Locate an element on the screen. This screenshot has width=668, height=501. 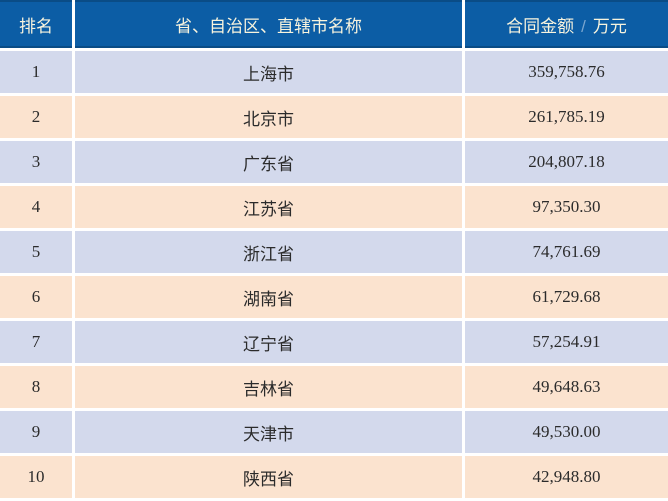
rank-cell: 5 is located at coordinates (36, 252).